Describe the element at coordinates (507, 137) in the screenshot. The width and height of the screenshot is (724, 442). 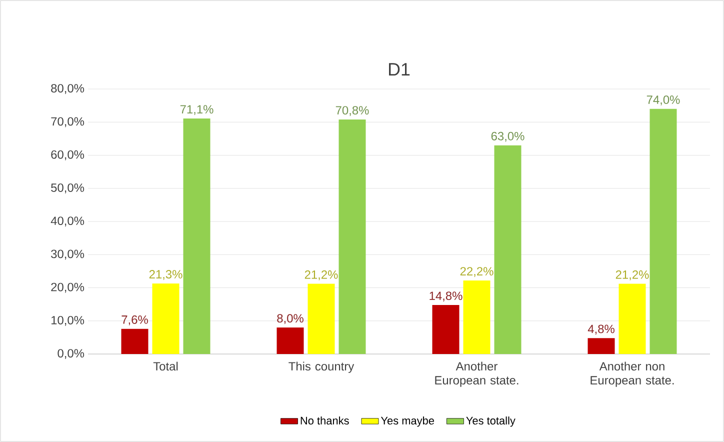
I see `data-label: 63,0%` at that location.